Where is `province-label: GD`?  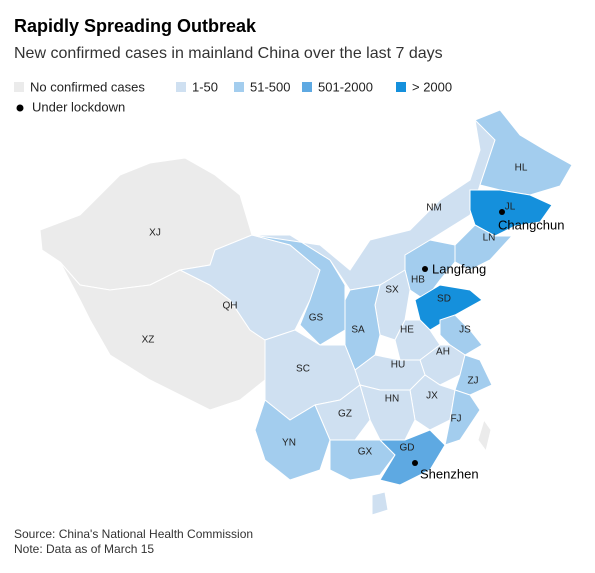
province-label: GD is located at coordinates (407, 448).